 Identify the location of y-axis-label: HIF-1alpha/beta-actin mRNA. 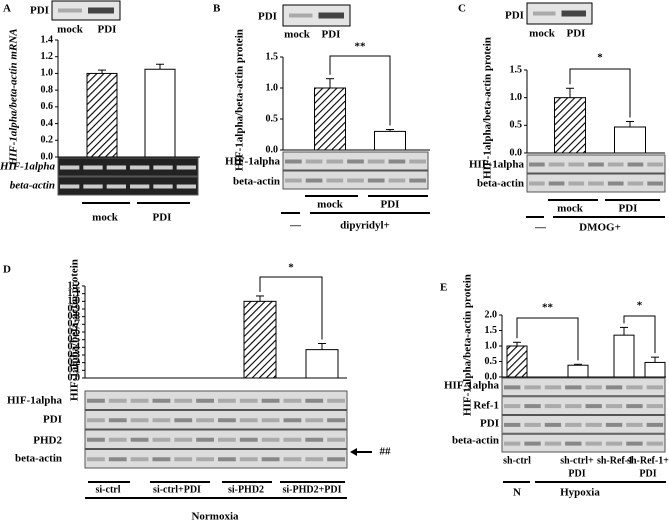
(14, 97).